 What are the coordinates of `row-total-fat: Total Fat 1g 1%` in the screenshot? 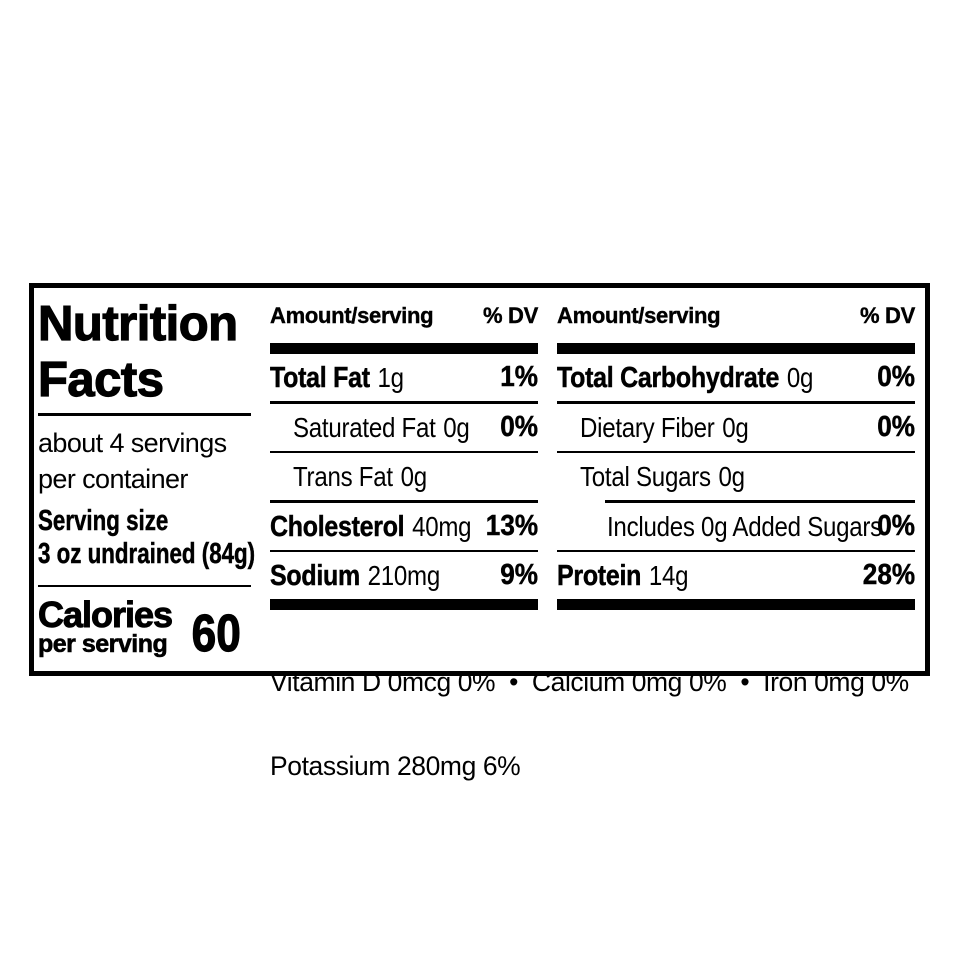 It's located at (404, 377).